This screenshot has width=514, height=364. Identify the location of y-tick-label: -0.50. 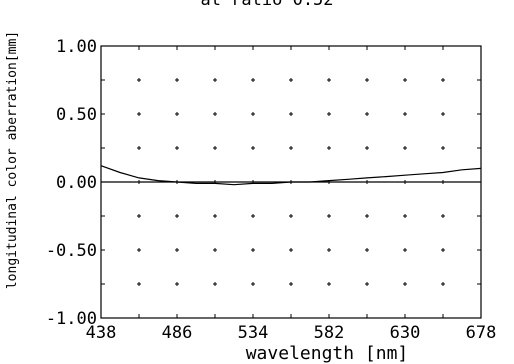
(71, 251).